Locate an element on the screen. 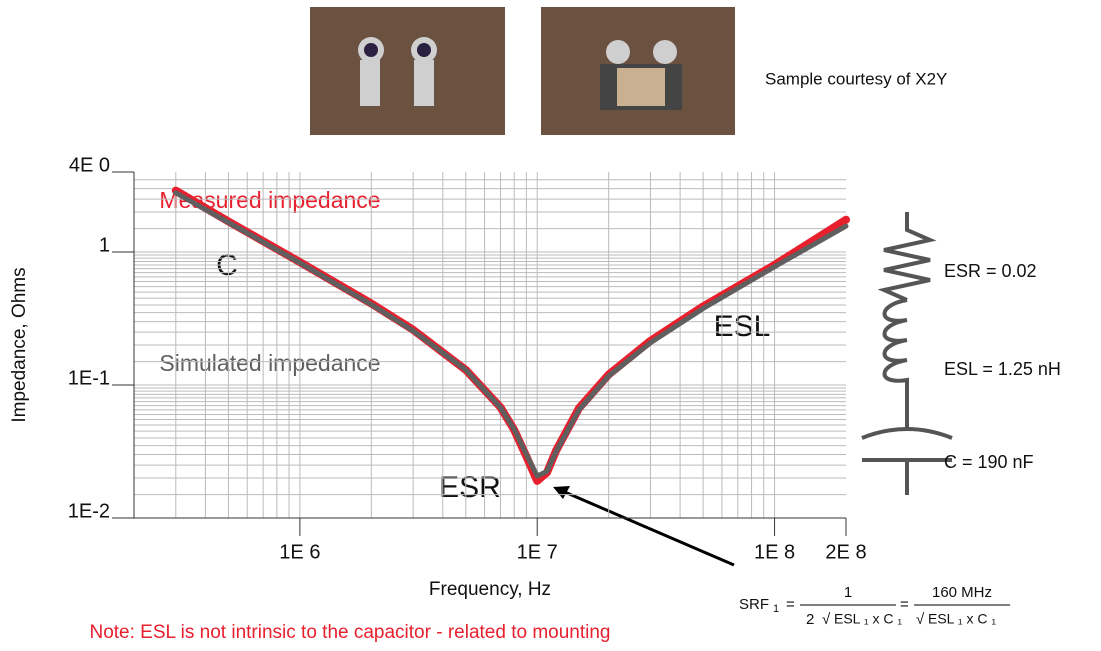 The image size is (1101, 651). x-tick-label: 1E 8 is located at coordinates (774, 552).